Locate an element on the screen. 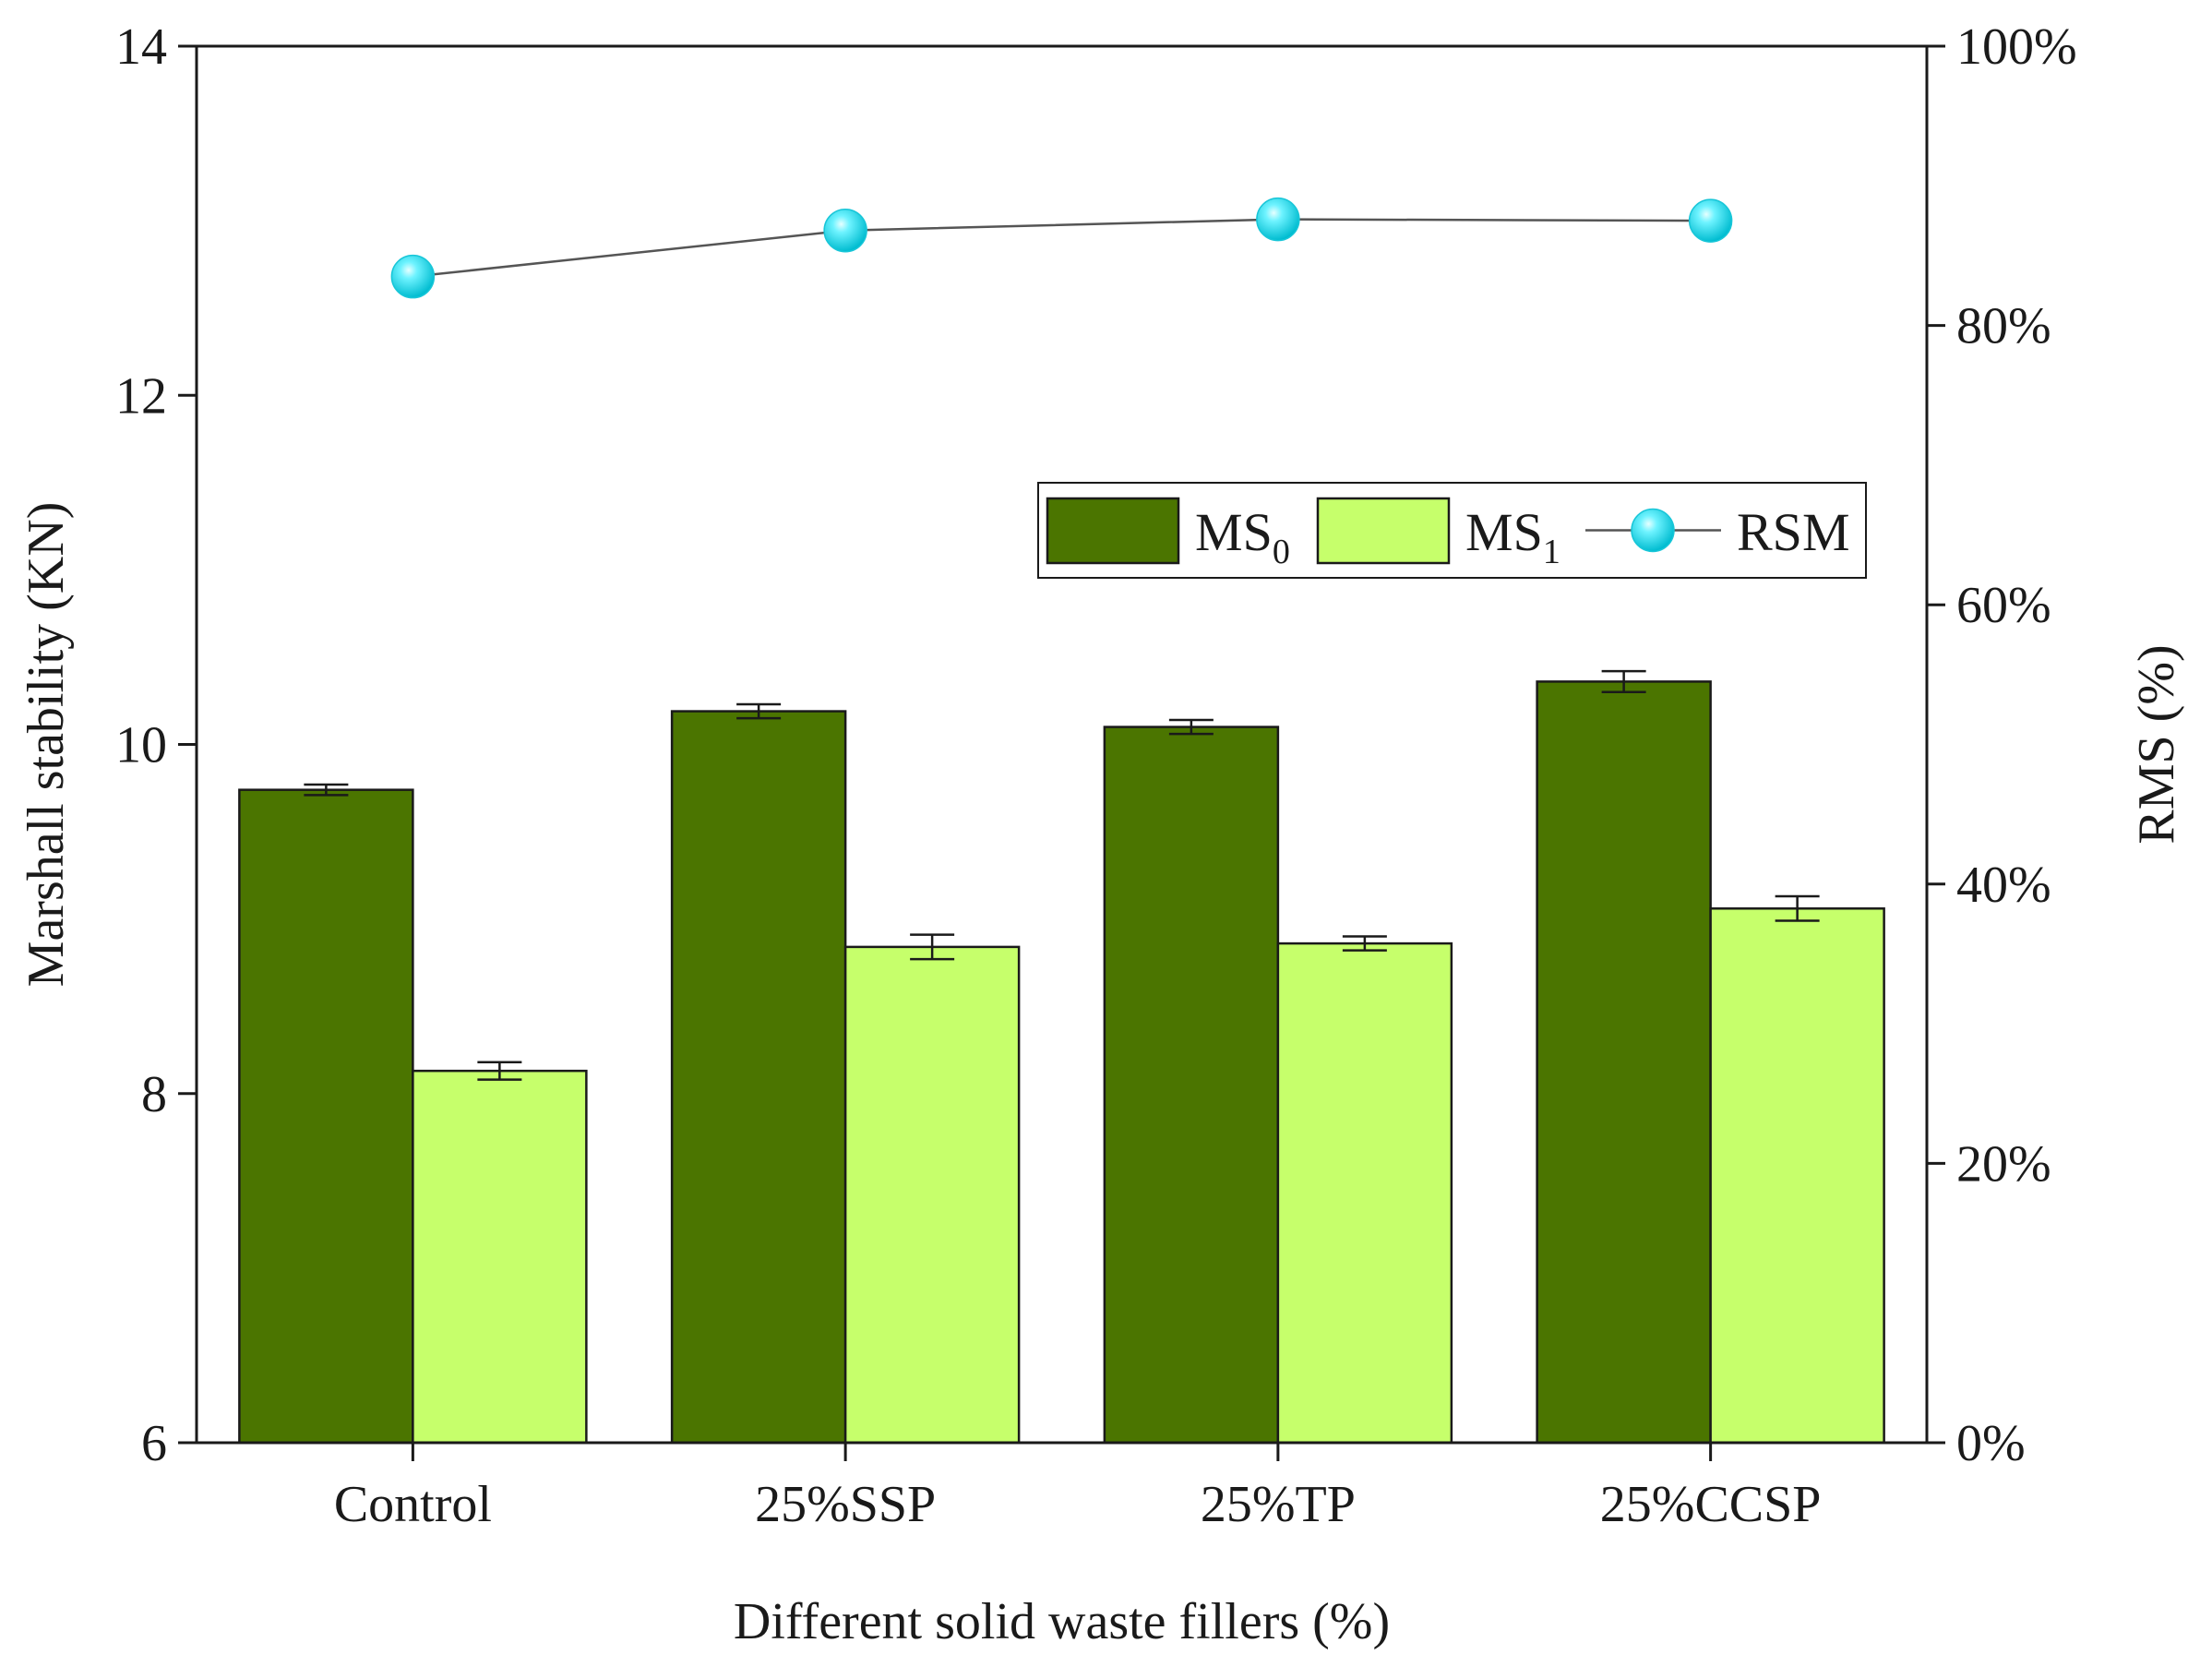 This screenshot has height=1667, width=2212. y2-tick-label-4: 80% is located at coordinates (2003, 326).